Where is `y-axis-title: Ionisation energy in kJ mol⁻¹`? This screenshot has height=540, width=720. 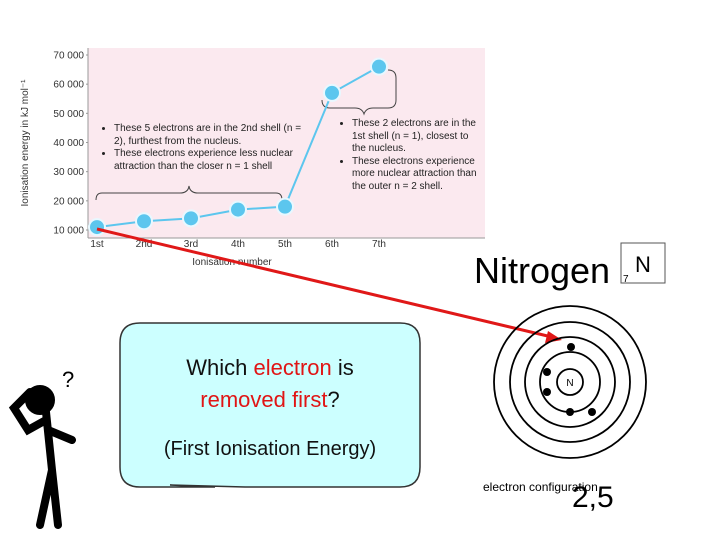
y-axis-title: Ionisation energy in kJ mol⁻¹ is located at coordinates (25, 143).